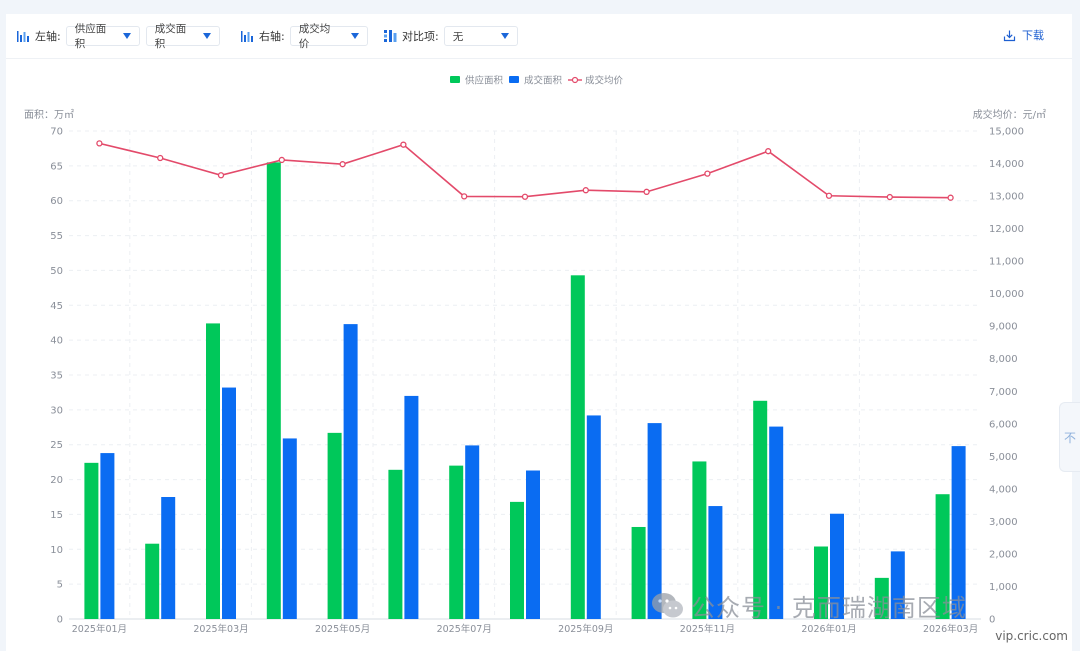 The width and height of the screenshot is (1080, 651). What do you see at coordinates (314, 36) in the screenshot?
I see `right-axis-select-price-value: 成交均价` at bounding box center [314, 36].